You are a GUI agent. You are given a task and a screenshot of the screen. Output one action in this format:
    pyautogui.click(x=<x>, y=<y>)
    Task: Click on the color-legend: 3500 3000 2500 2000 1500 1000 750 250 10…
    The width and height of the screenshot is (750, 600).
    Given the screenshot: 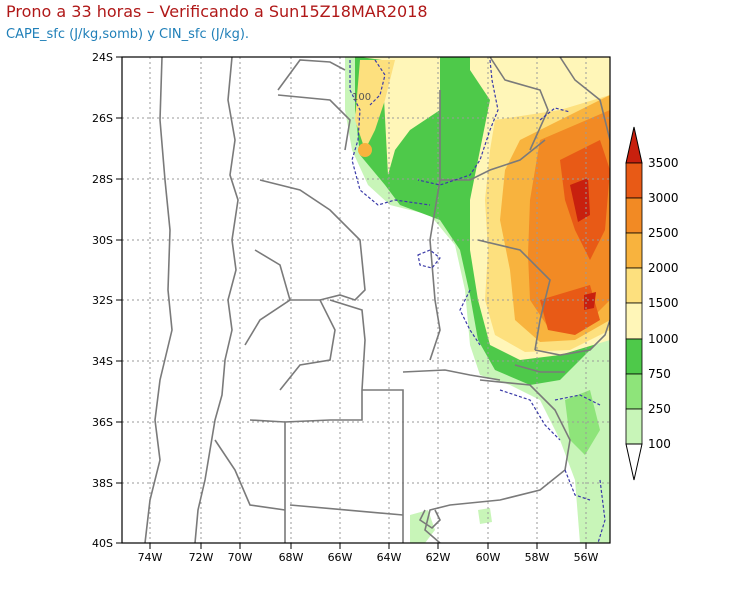 What is the action you would take?
    pyautogui.click(x=652, y=303)
    